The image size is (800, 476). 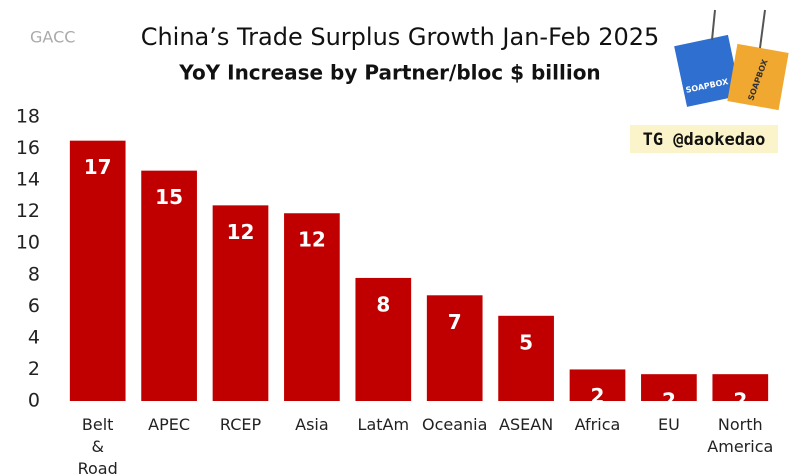 What do you see at coordinates (97, 445) in the screenshot?
I see `x-tick-label: Belt & Road` at bounding box center [97, 445].